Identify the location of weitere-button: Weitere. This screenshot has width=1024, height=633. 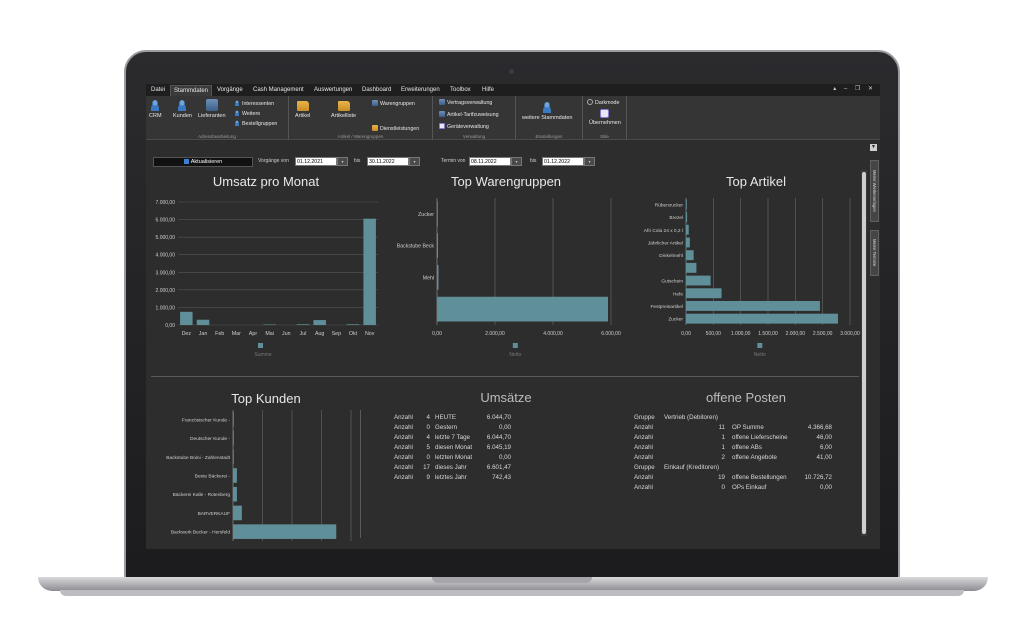
(247, 113).